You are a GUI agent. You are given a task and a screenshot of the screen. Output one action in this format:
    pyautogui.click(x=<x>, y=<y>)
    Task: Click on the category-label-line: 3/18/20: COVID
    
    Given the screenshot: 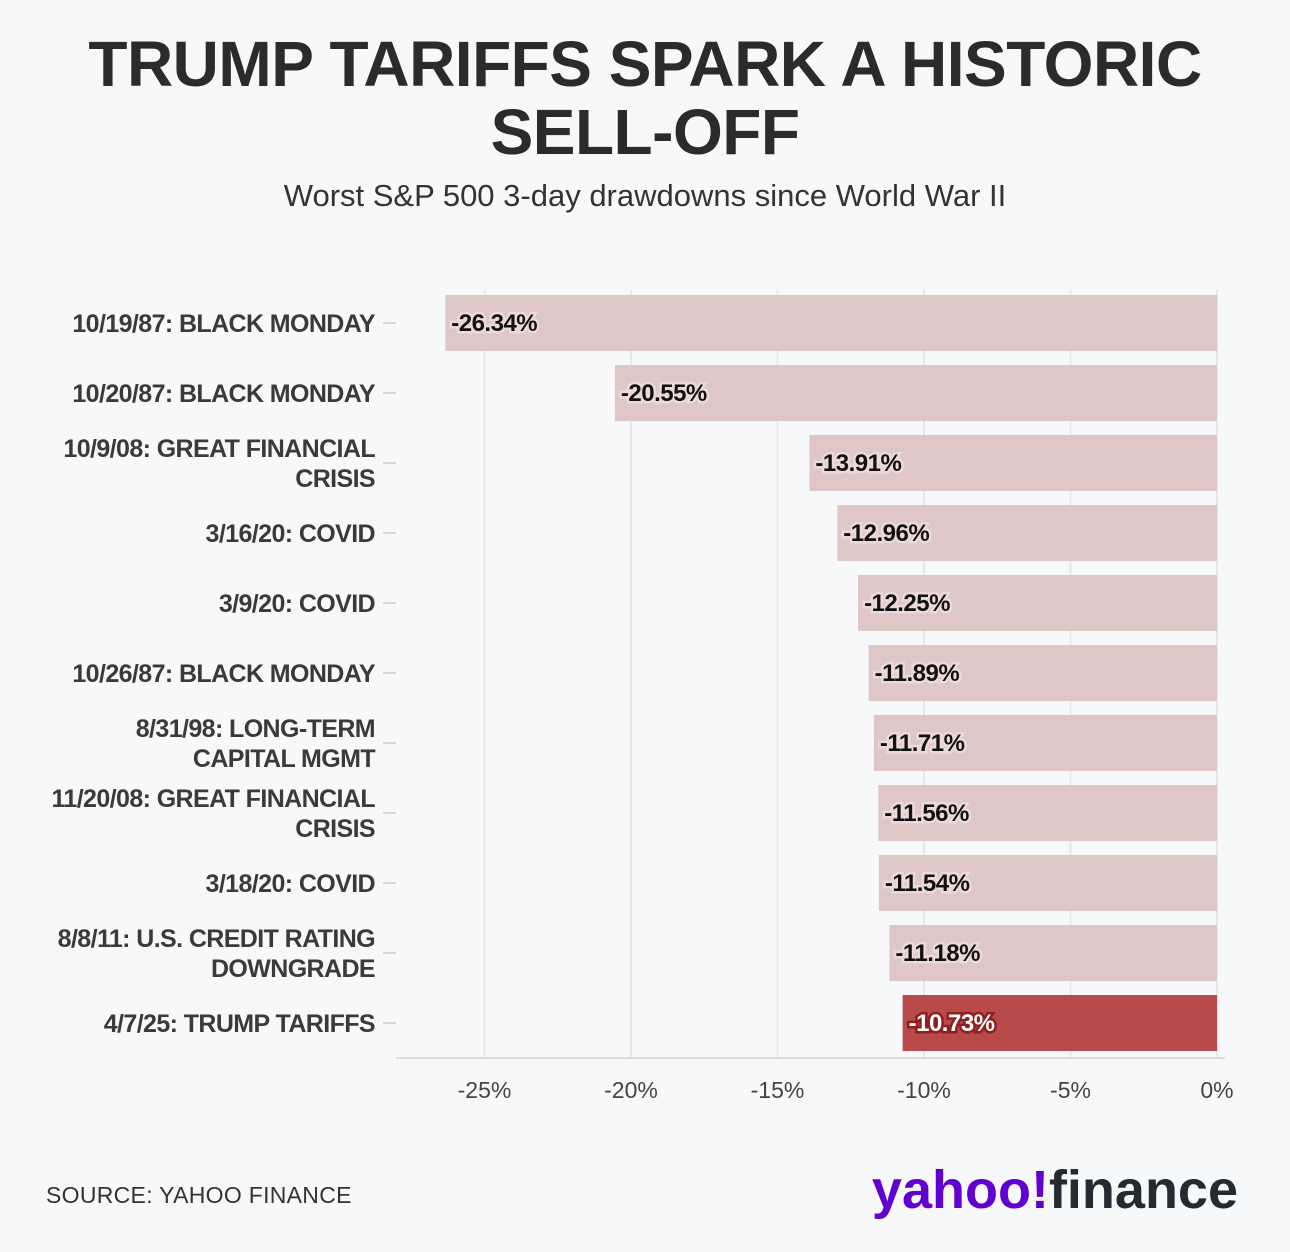 What is the action you would take?
    pyautogui.click(x=290, y=884)
    